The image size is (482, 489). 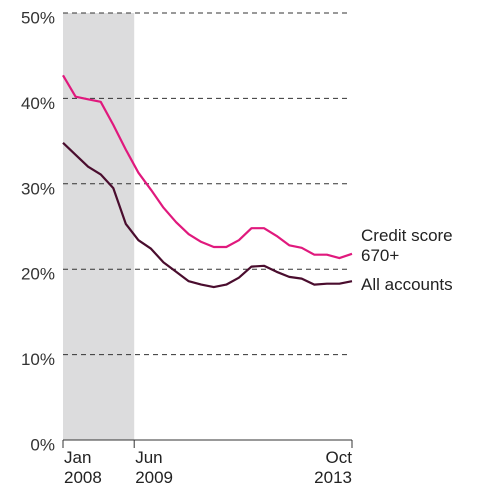 What do you see at coordinates (38, 188) in the screenshot?
I see `y-tick-label: 30%` at bounding box center [38, 188].